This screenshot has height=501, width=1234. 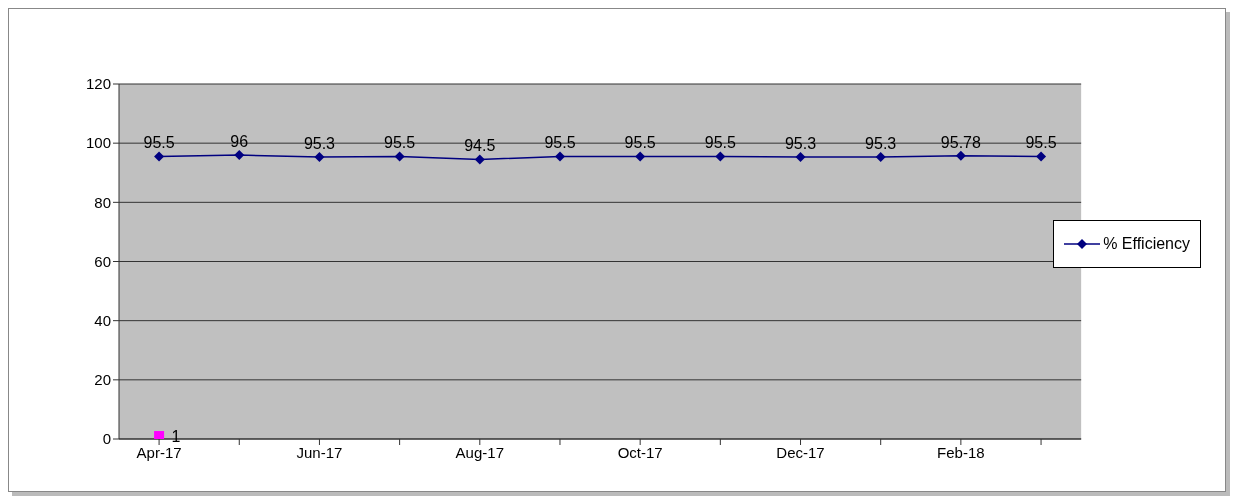 What do you see at coordinates (159, 452) in the screenshot?
I see `x-tick-label: Apr-17` at bounding box center [159, 452].